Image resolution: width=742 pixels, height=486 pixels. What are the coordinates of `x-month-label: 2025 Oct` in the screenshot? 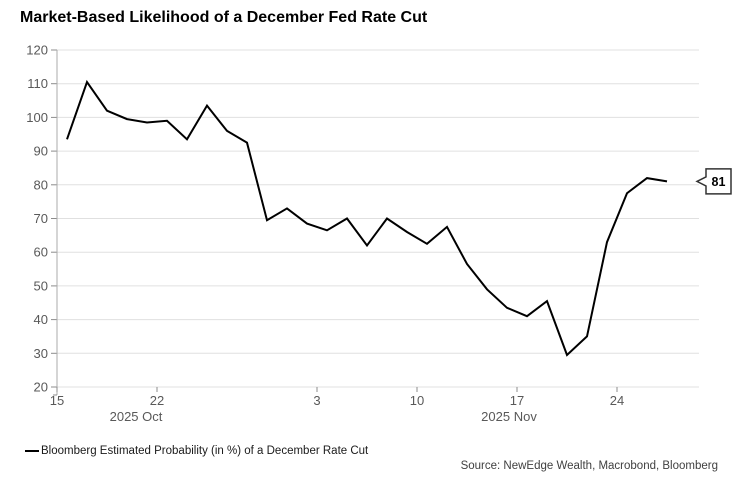 It's located at (136, 416).